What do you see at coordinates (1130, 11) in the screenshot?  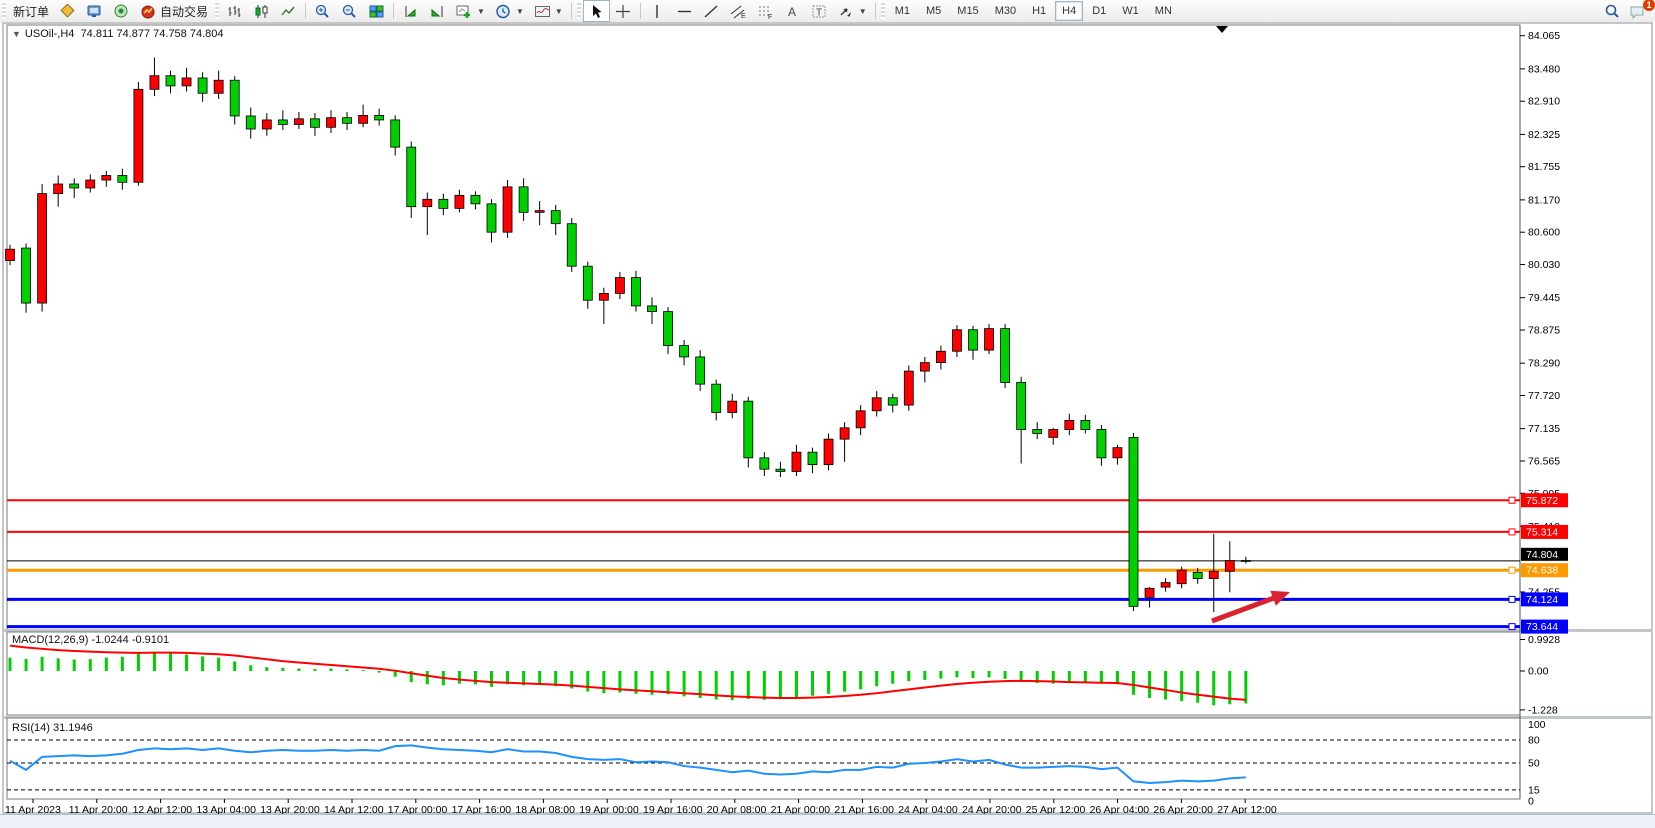 I see `timeframe-w1: W1` at bounding box center [1130, 11].